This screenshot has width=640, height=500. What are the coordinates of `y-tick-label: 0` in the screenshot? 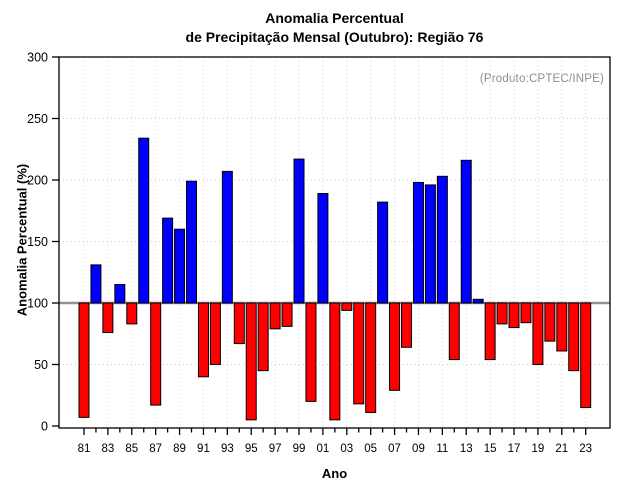 It's located at (44, 427).